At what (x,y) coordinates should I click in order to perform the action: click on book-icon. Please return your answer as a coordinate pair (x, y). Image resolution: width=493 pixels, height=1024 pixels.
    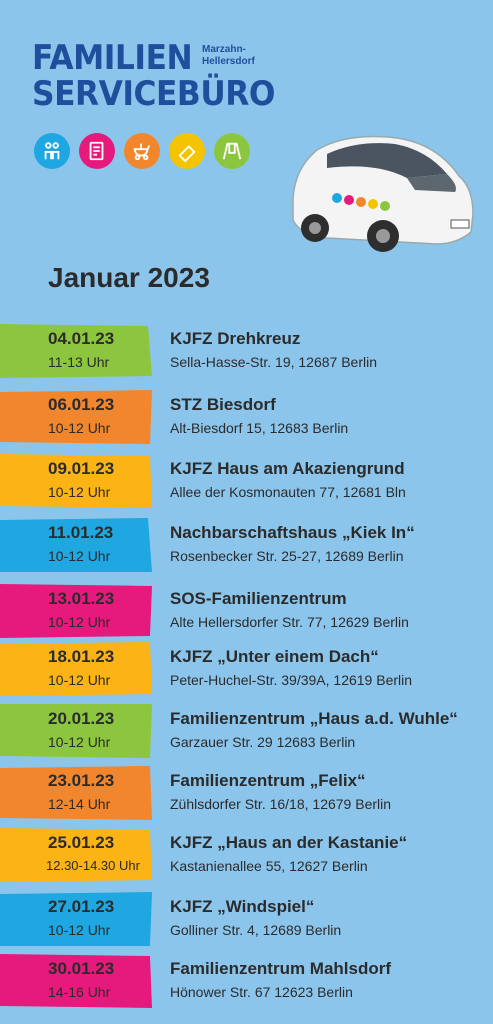
    Looking at the image, I should click on (187, 151).